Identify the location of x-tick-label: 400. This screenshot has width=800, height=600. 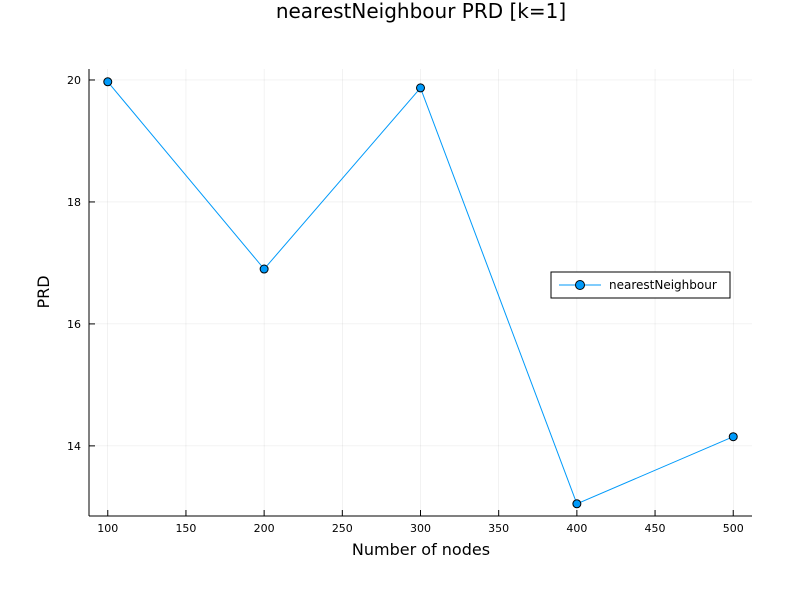
(576, 528).